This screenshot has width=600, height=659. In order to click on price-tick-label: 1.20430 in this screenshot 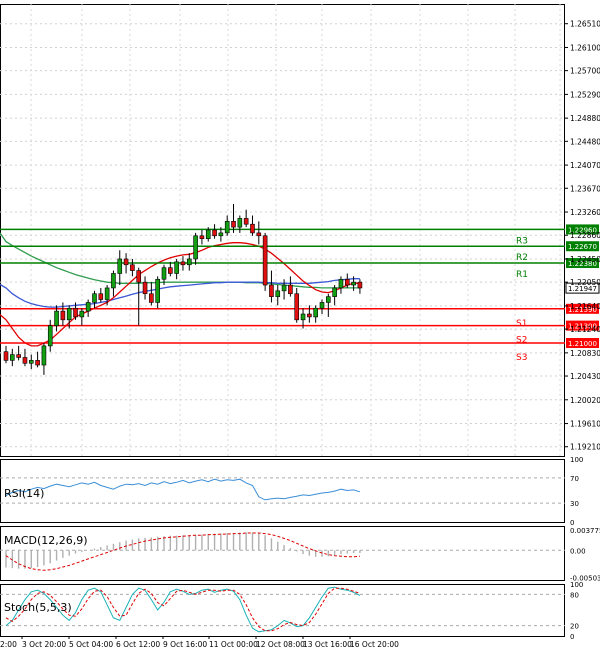, I will do `click(585, 376)`.